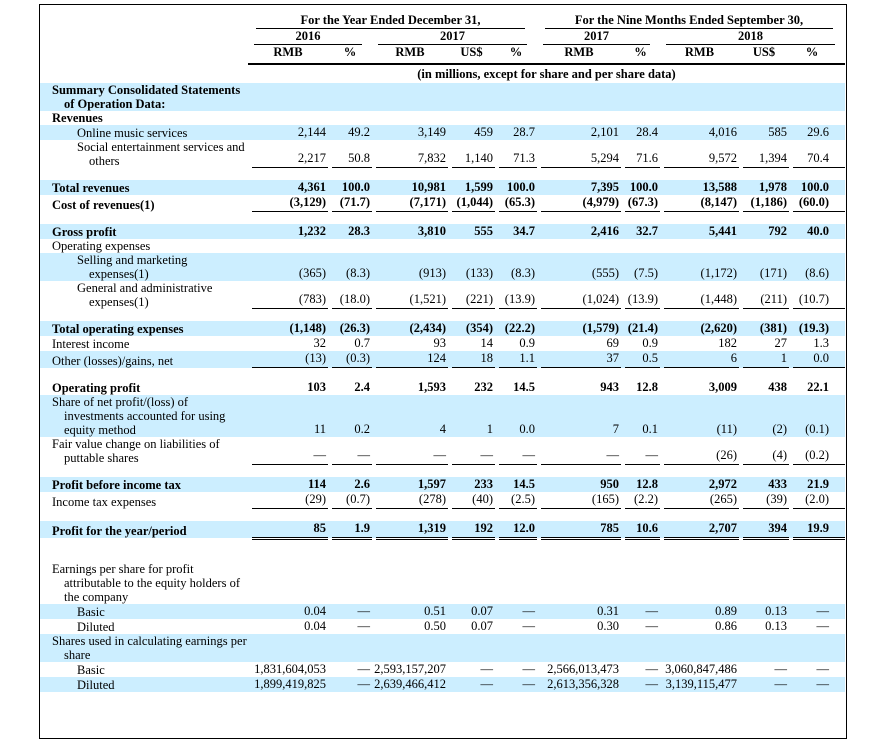 The image size is (889, 751). What do you see at coordinates (640, 132) in the screenshot?
I see `cell-value: 28.4` at bounding box center [640, 132].